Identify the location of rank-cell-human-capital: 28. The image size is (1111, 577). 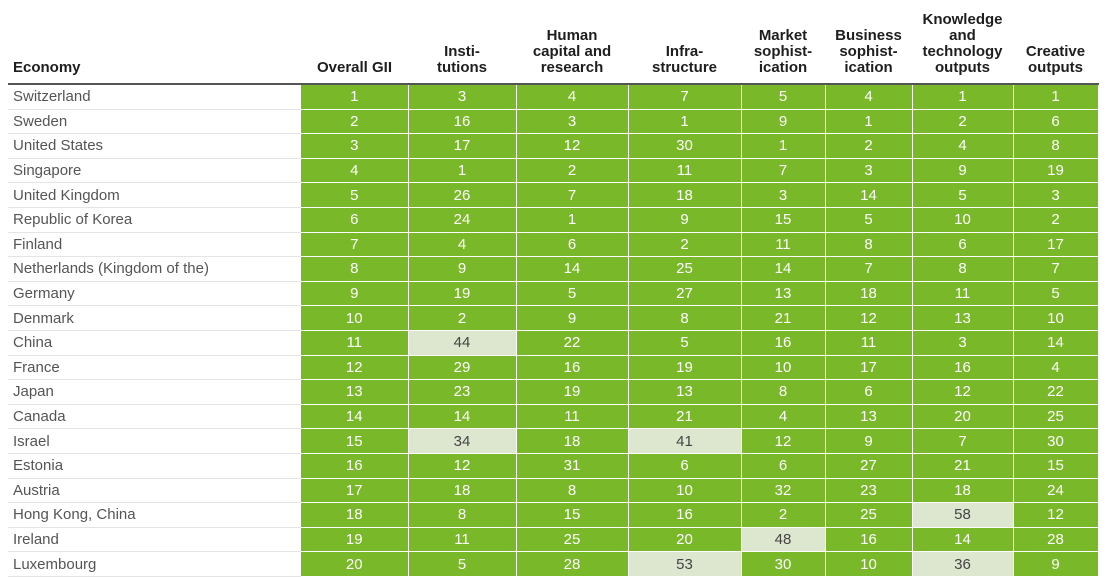
(572, 564).